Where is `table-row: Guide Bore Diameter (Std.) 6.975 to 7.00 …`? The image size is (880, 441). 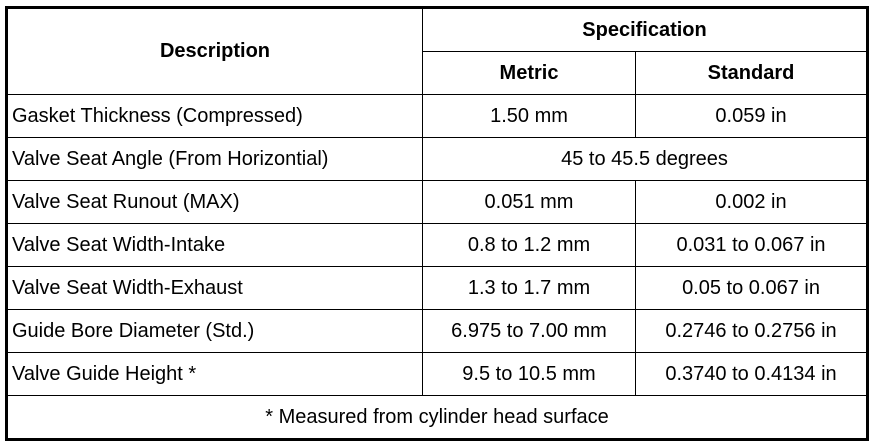
table-row: Guide Bore Diameter (Std.) 6.975 to 7.00 … is located at coordinates (437, 331).